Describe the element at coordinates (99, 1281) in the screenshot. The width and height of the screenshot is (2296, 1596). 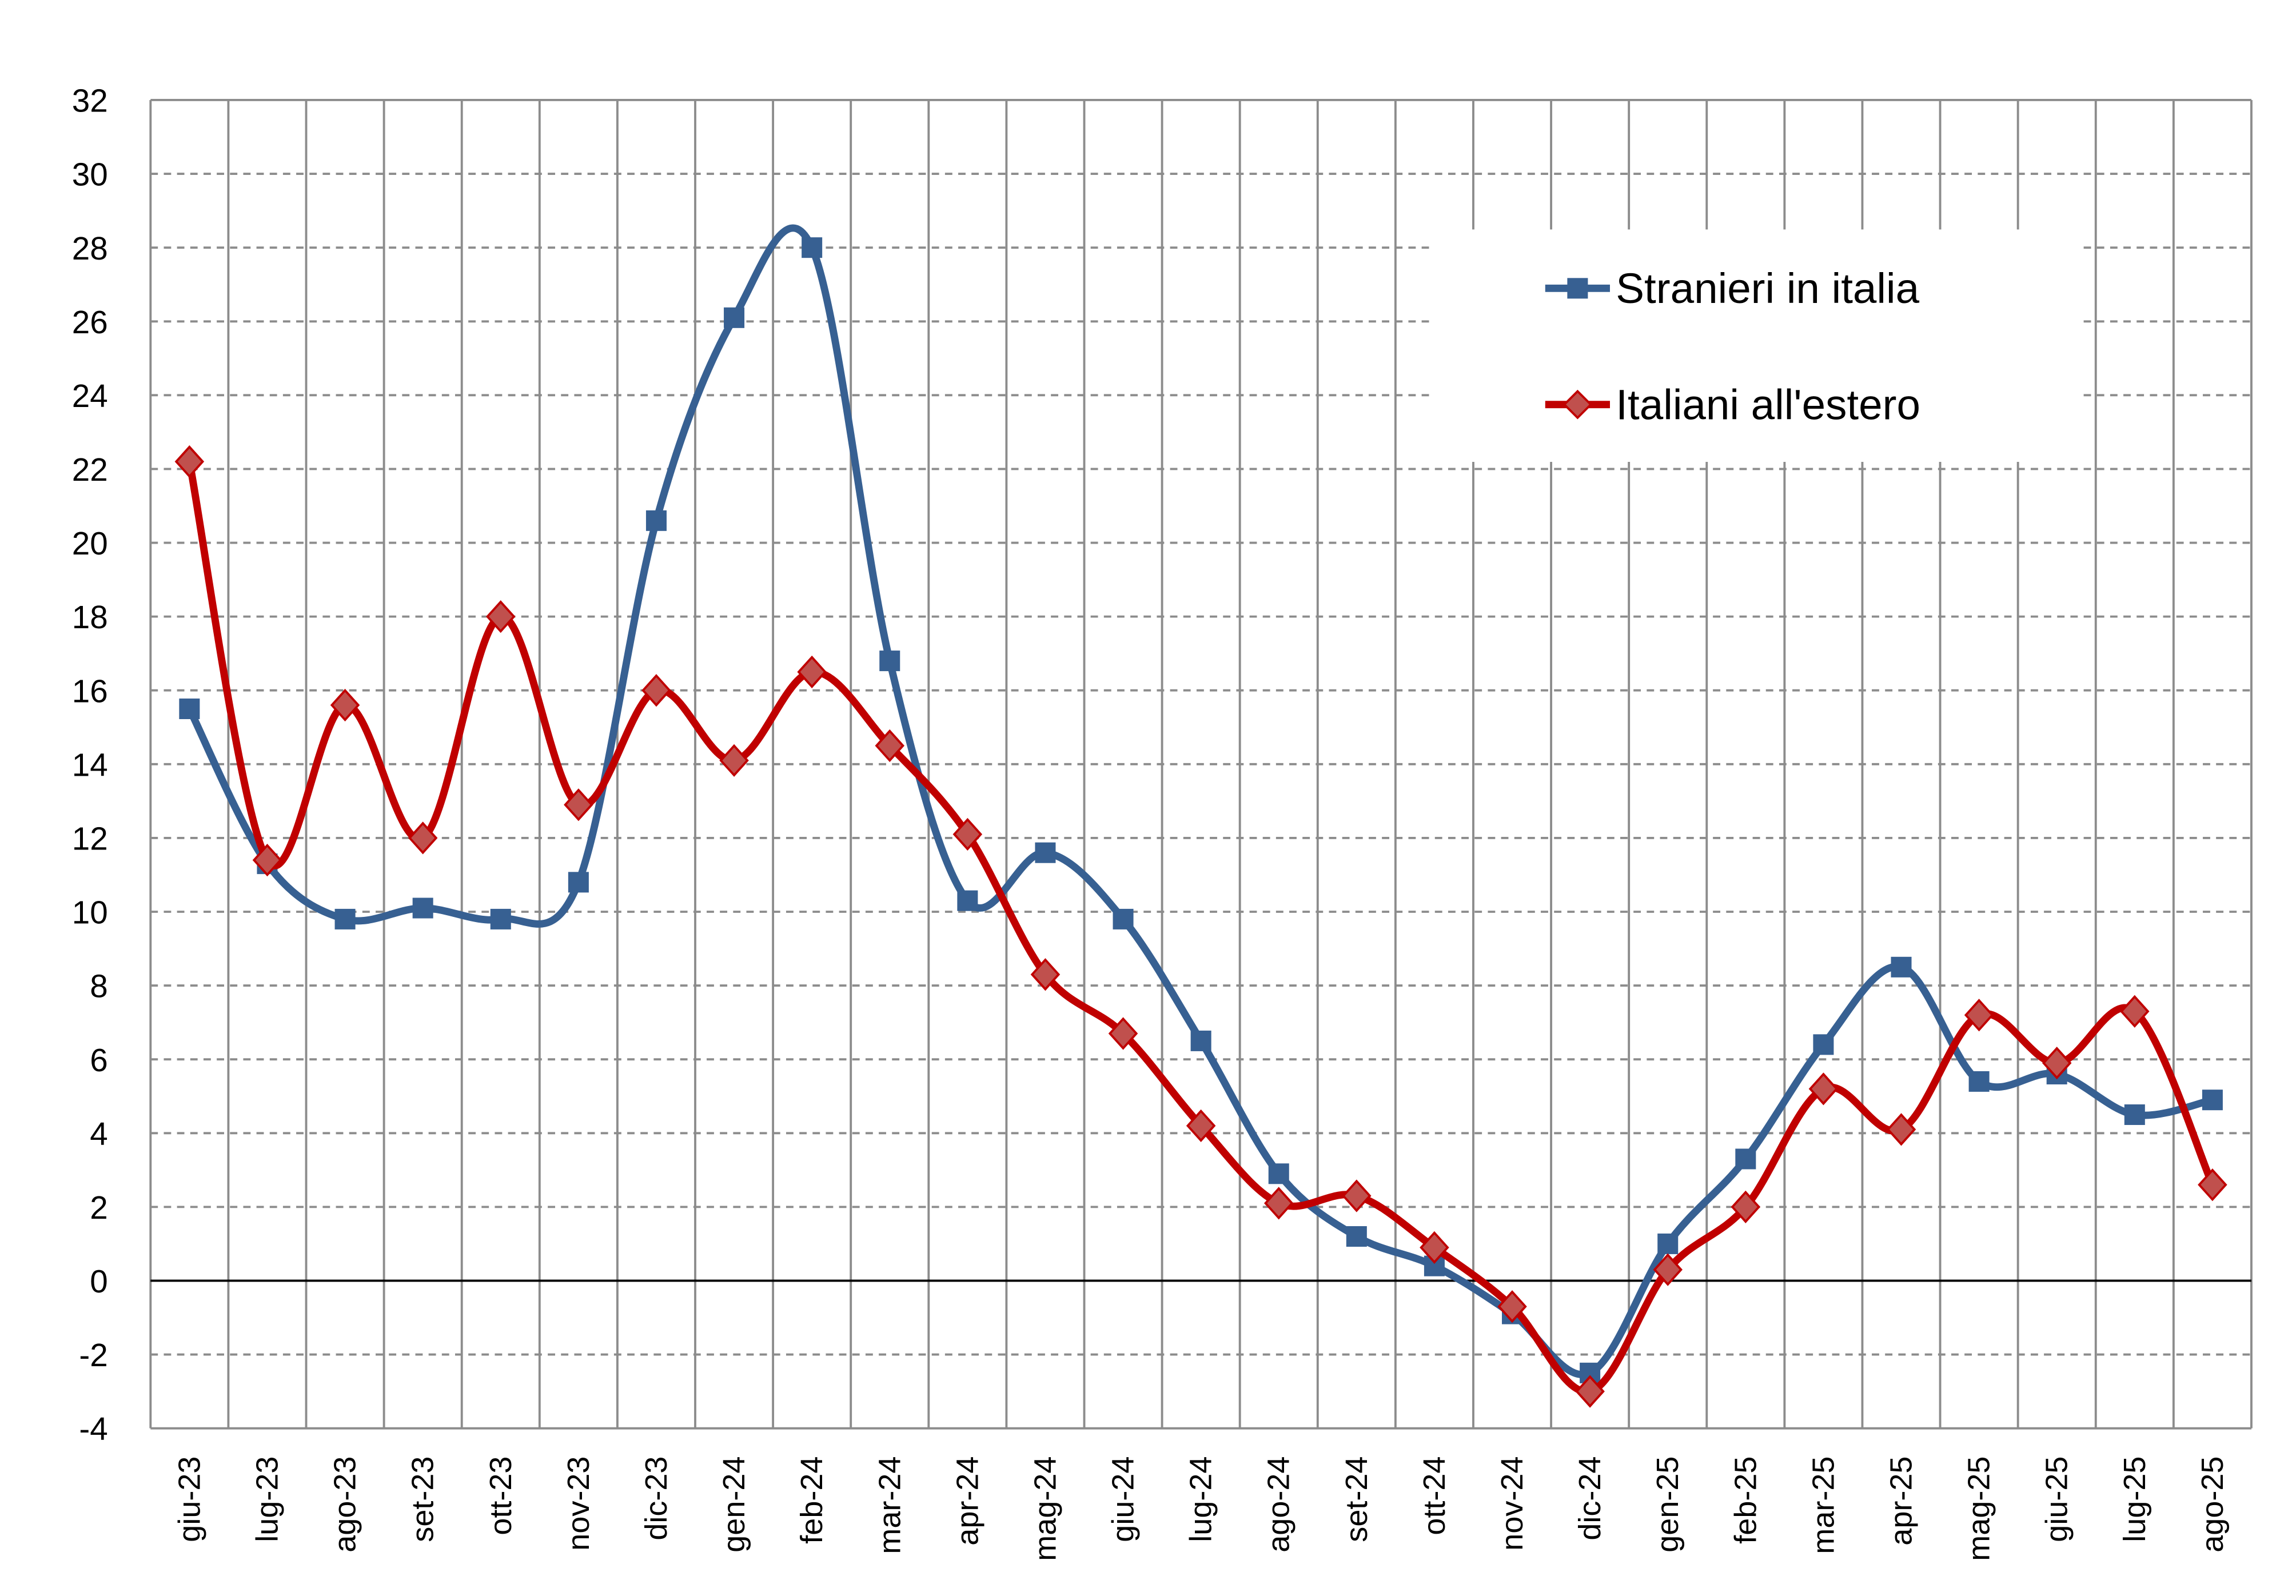
I see `y-tick-label: 0` at that location.